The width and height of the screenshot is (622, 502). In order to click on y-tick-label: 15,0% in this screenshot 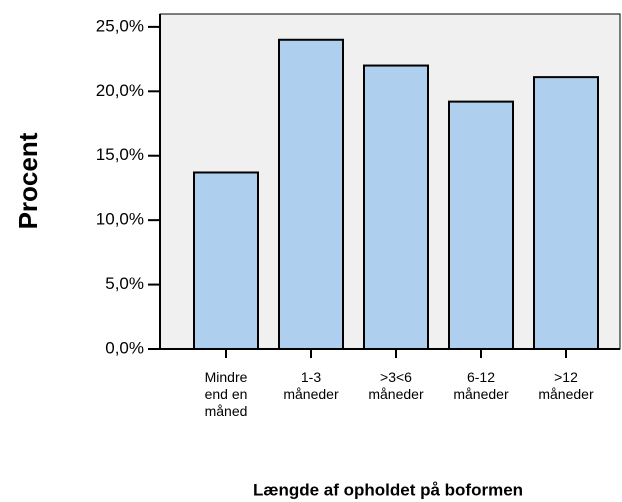, I will do `click(120, 154)`.